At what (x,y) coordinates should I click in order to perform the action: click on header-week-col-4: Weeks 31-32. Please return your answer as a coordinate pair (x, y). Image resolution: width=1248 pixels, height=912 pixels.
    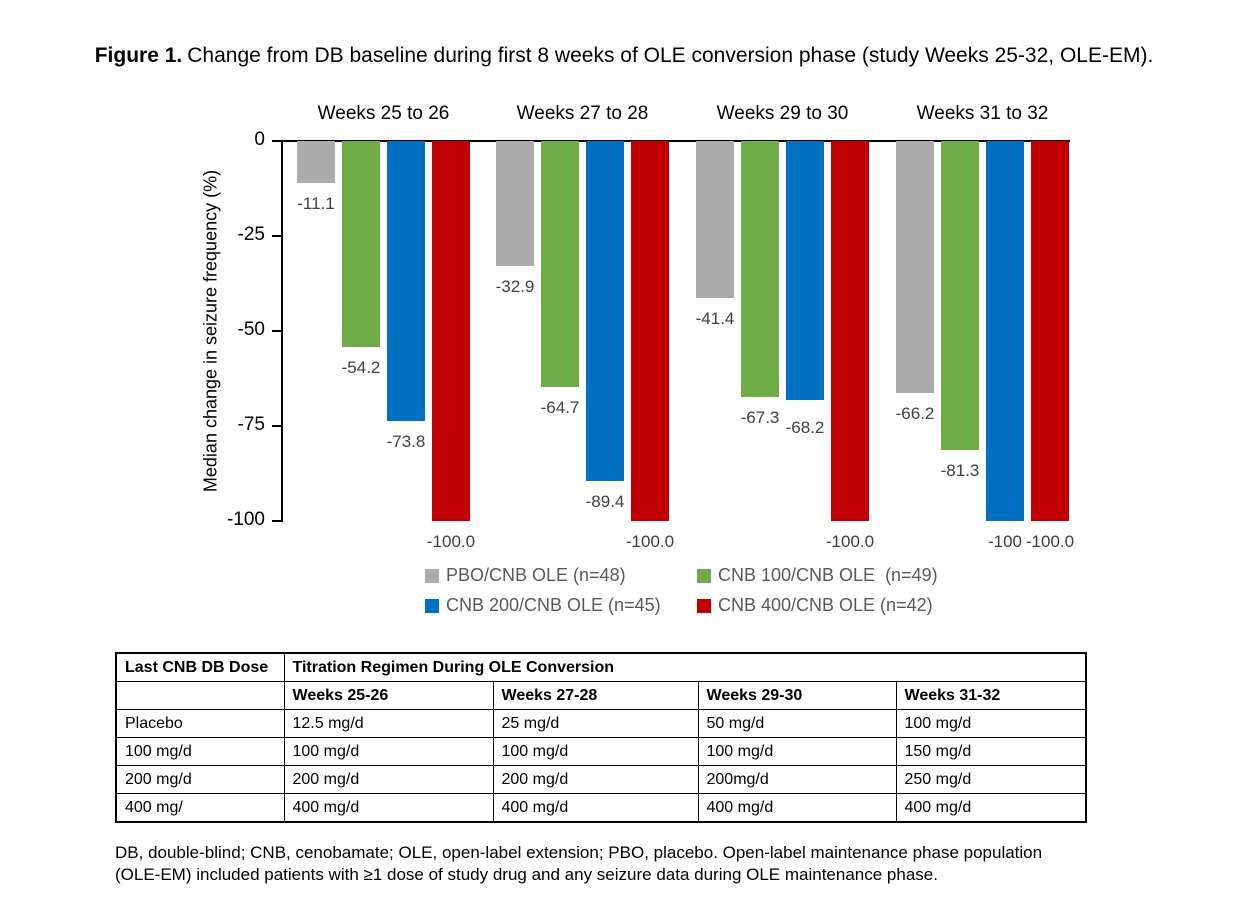
    Looking at the image, I should click on (991, 695).